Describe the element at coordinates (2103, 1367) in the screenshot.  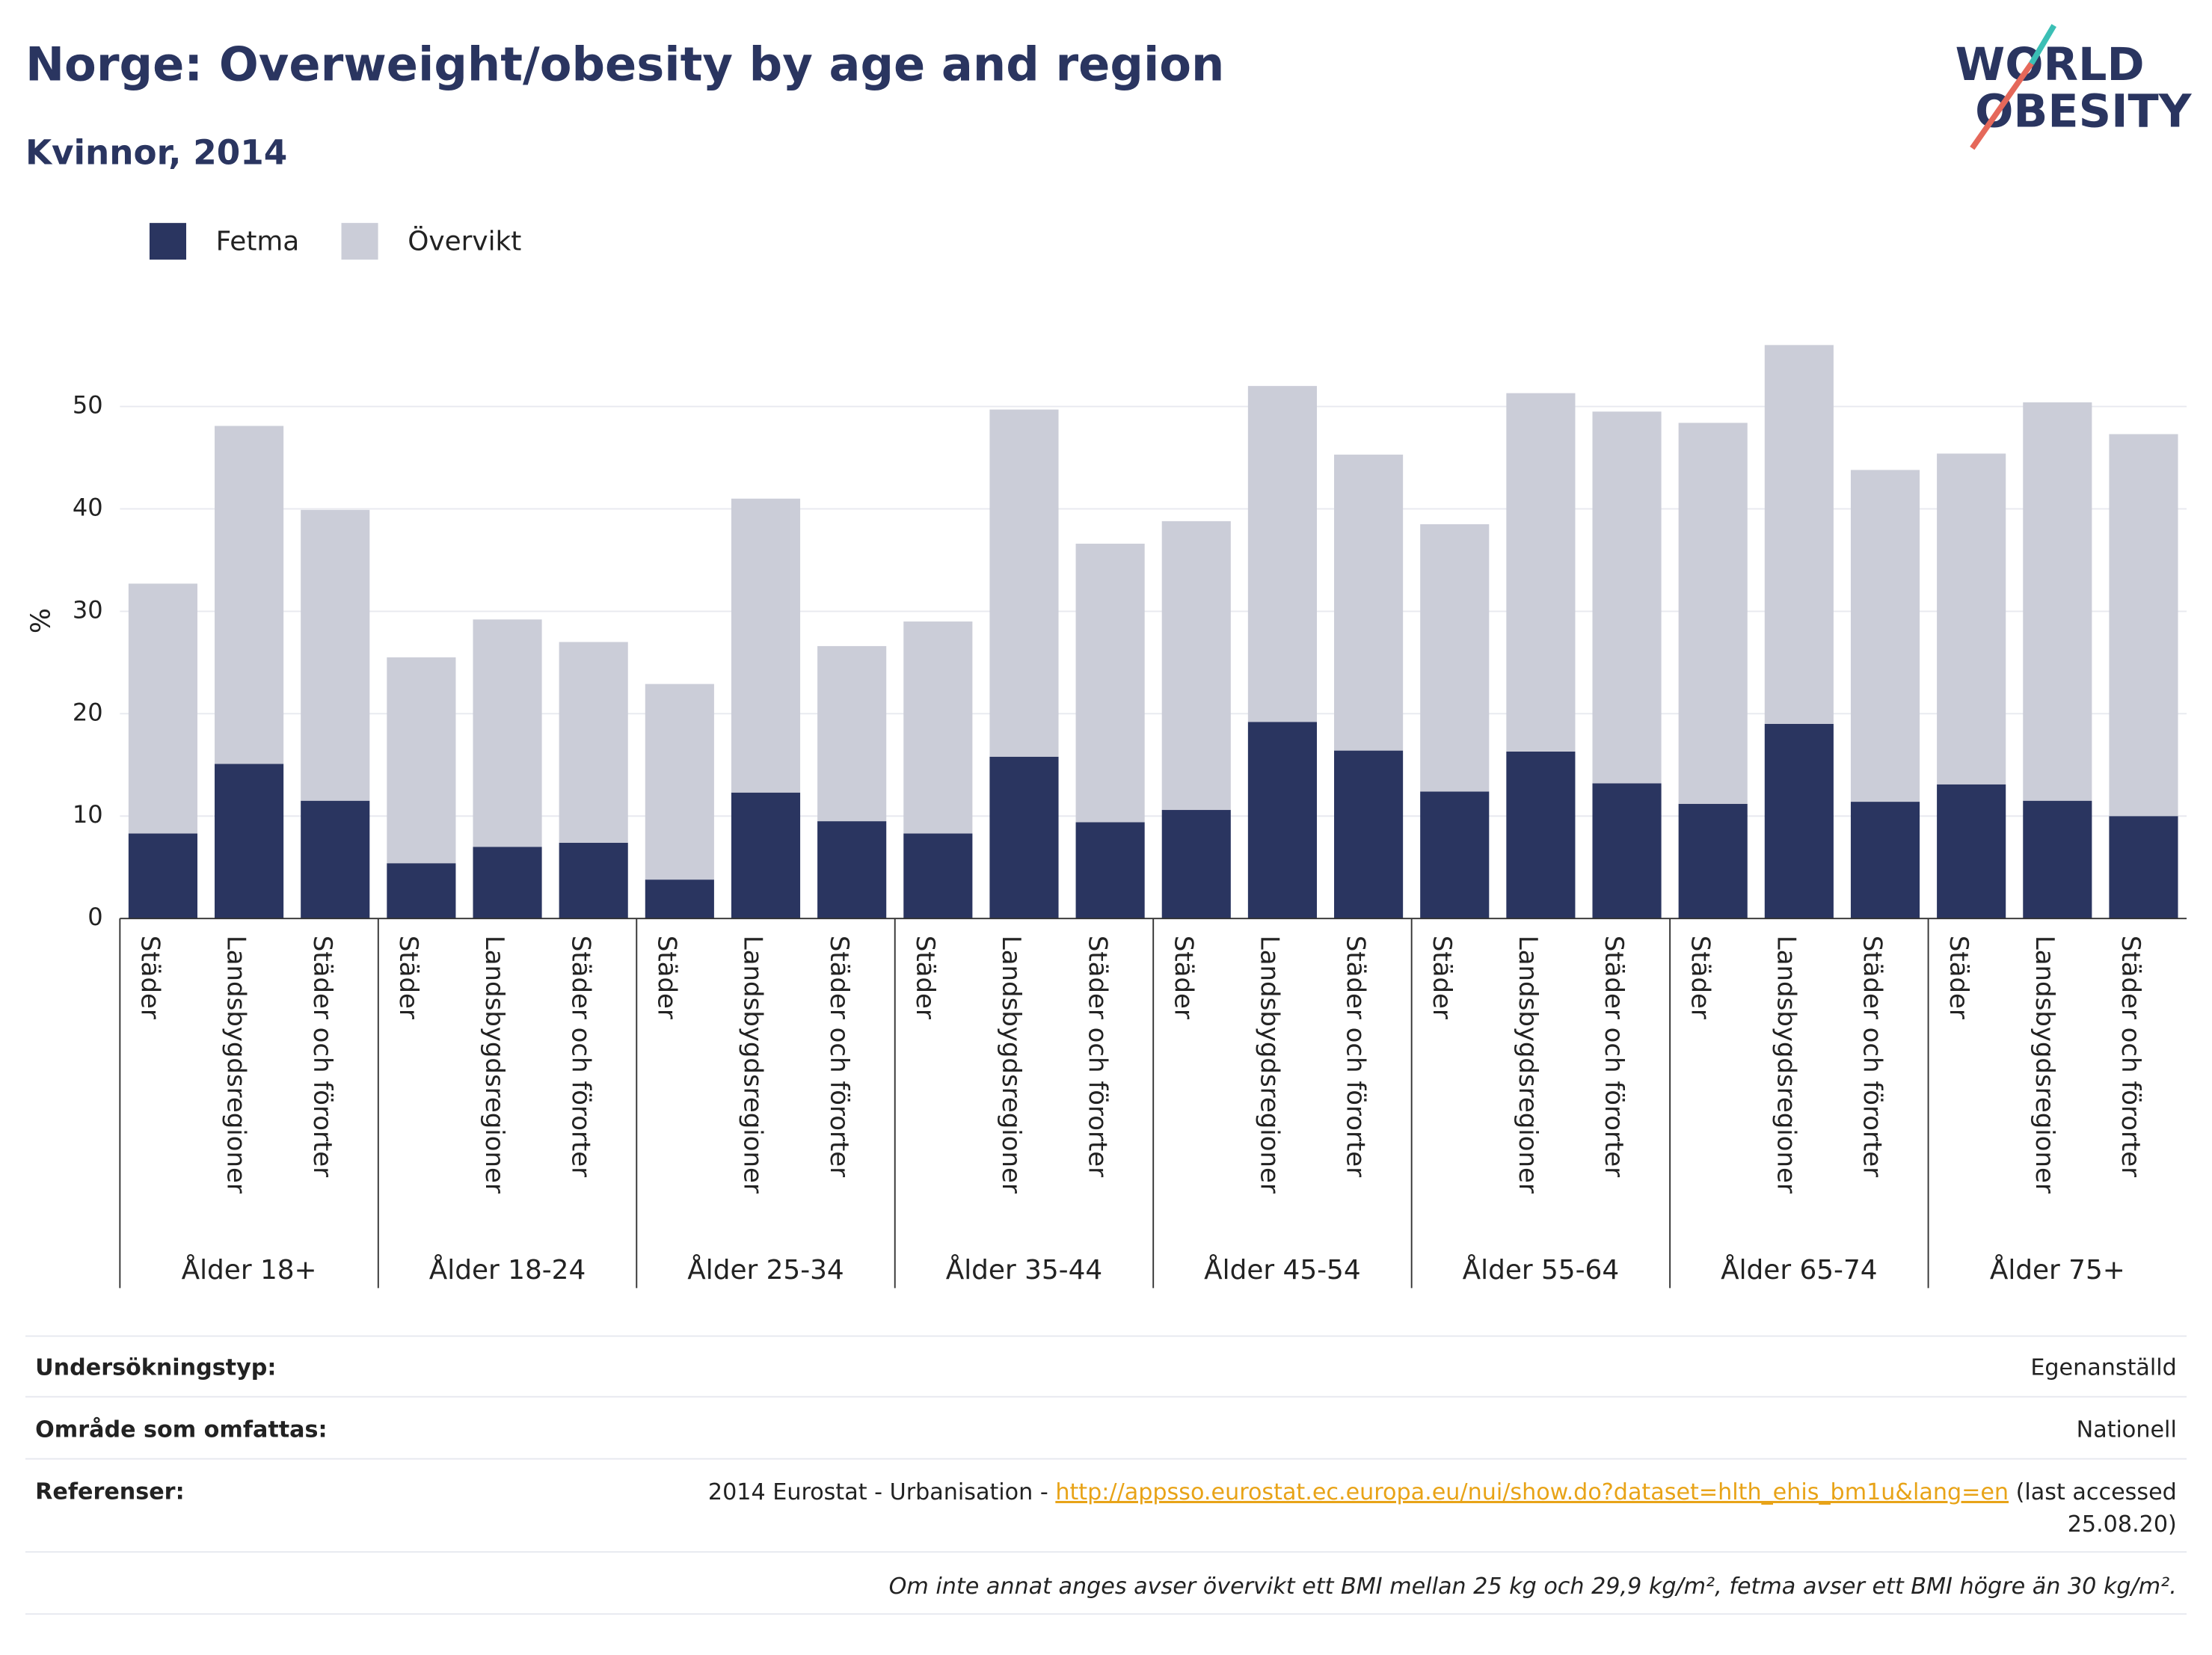
I see `row-value: Egenanställd` at that location.